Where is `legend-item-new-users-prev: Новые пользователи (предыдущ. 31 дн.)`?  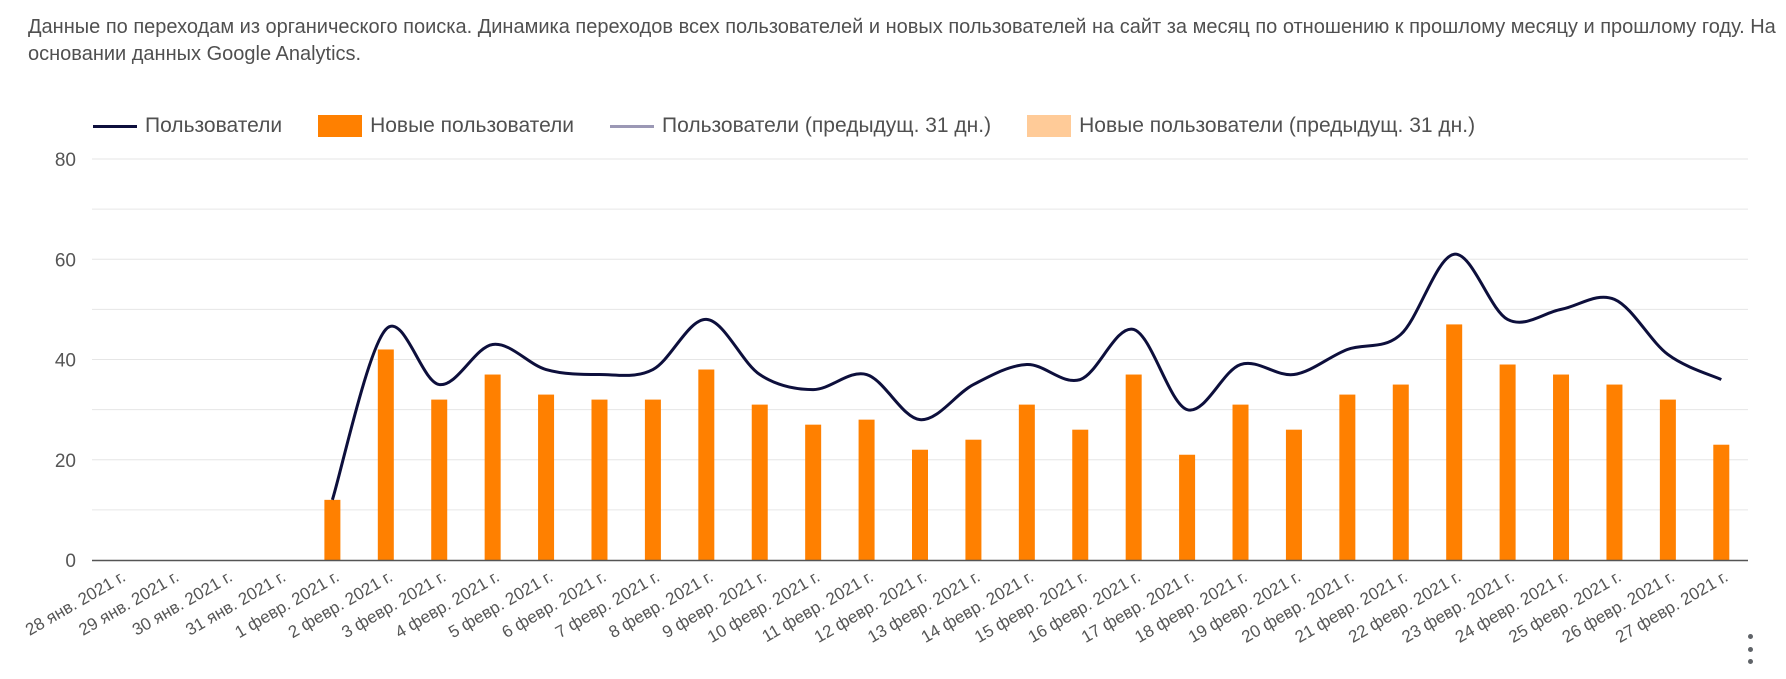
legend-item-new-users-prev: Новые пользователи (предыдущ. 31 дн.) is located at coordinates (1251, 126).